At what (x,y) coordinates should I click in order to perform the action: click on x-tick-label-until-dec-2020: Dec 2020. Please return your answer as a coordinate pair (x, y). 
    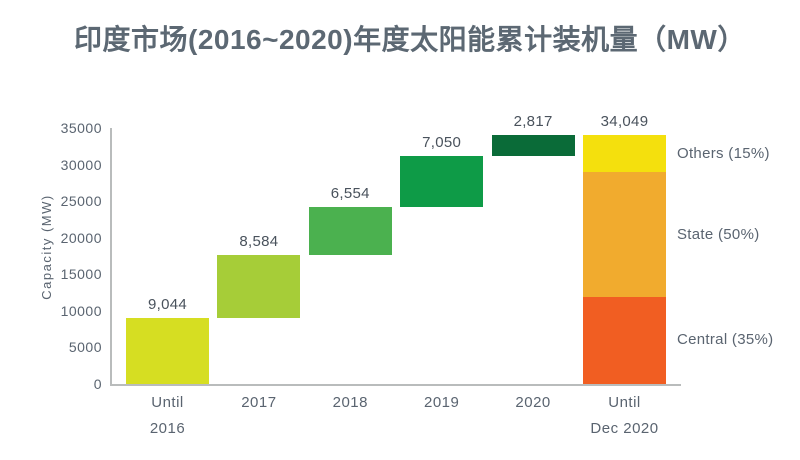
    Looking at the image, I should click on (624, 428).